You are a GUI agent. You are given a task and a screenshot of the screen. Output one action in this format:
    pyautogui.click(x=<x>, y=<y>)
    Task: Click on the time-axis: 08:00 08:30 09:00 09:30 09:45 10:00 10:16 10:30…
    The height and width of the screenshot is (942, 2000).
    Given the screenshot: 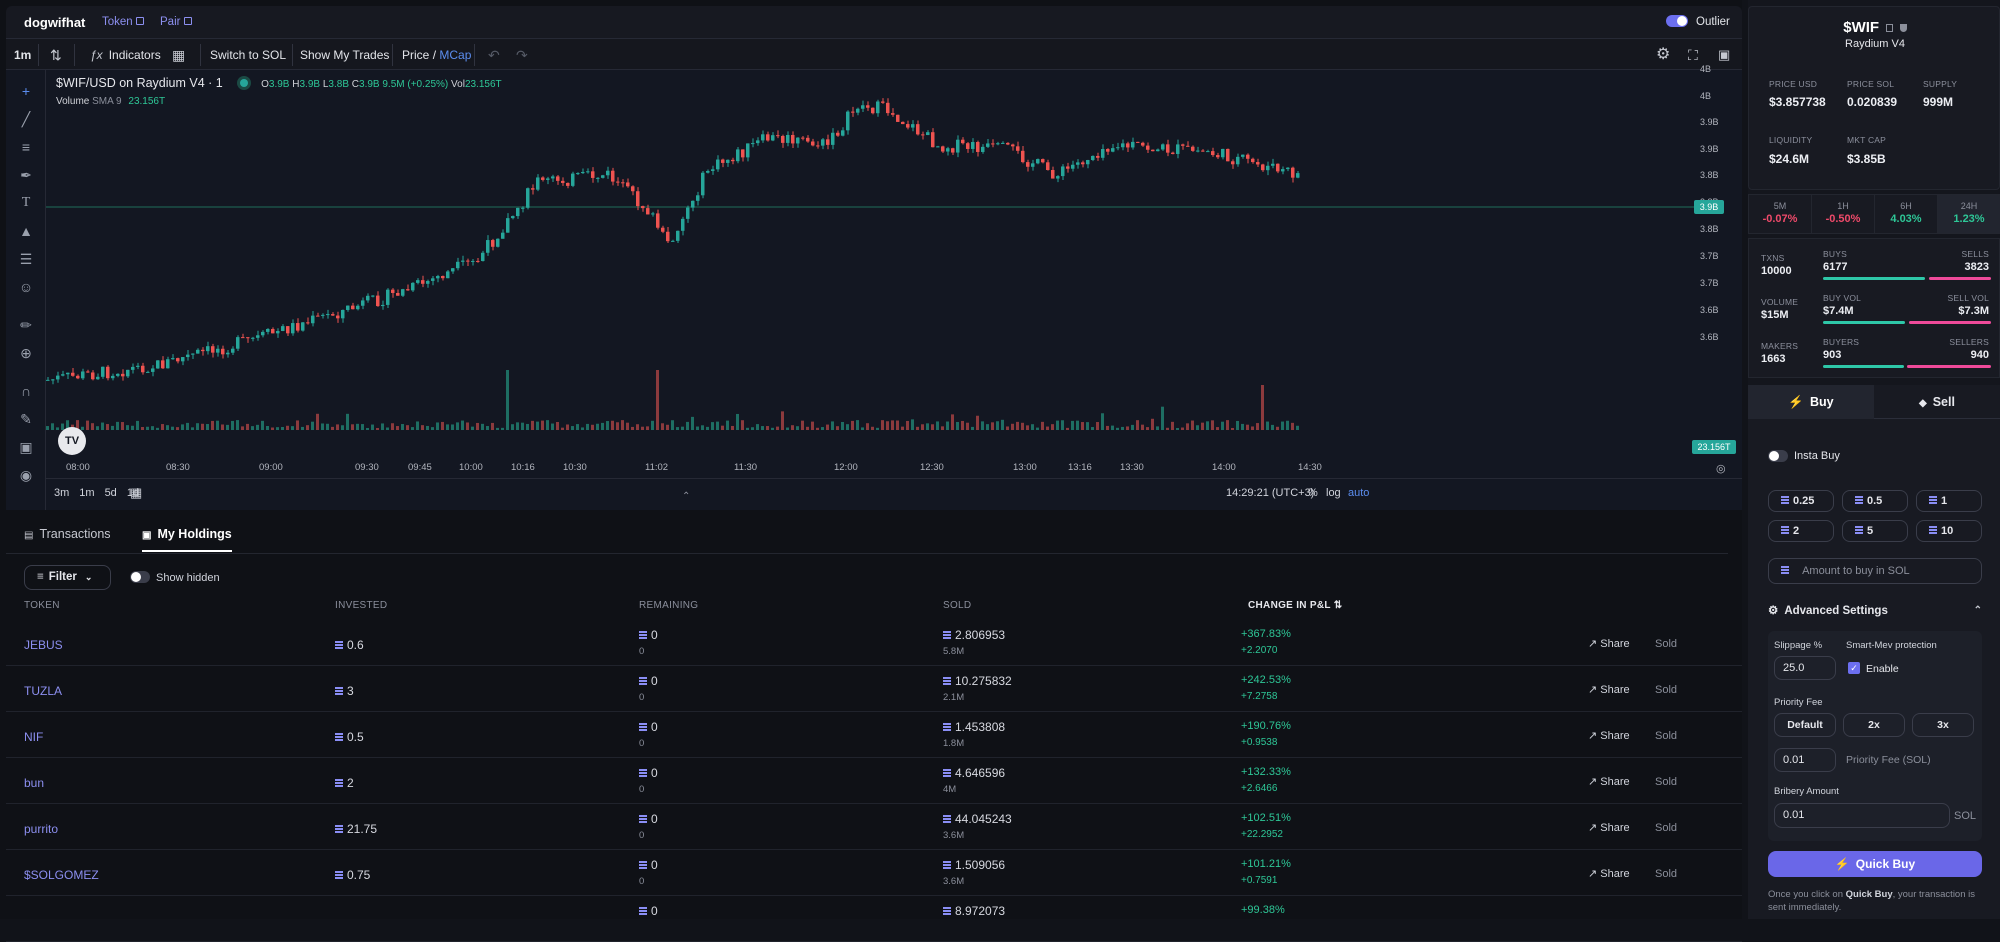 What is the action you would take?
    pyautogui.click(x=870, y=469)
    